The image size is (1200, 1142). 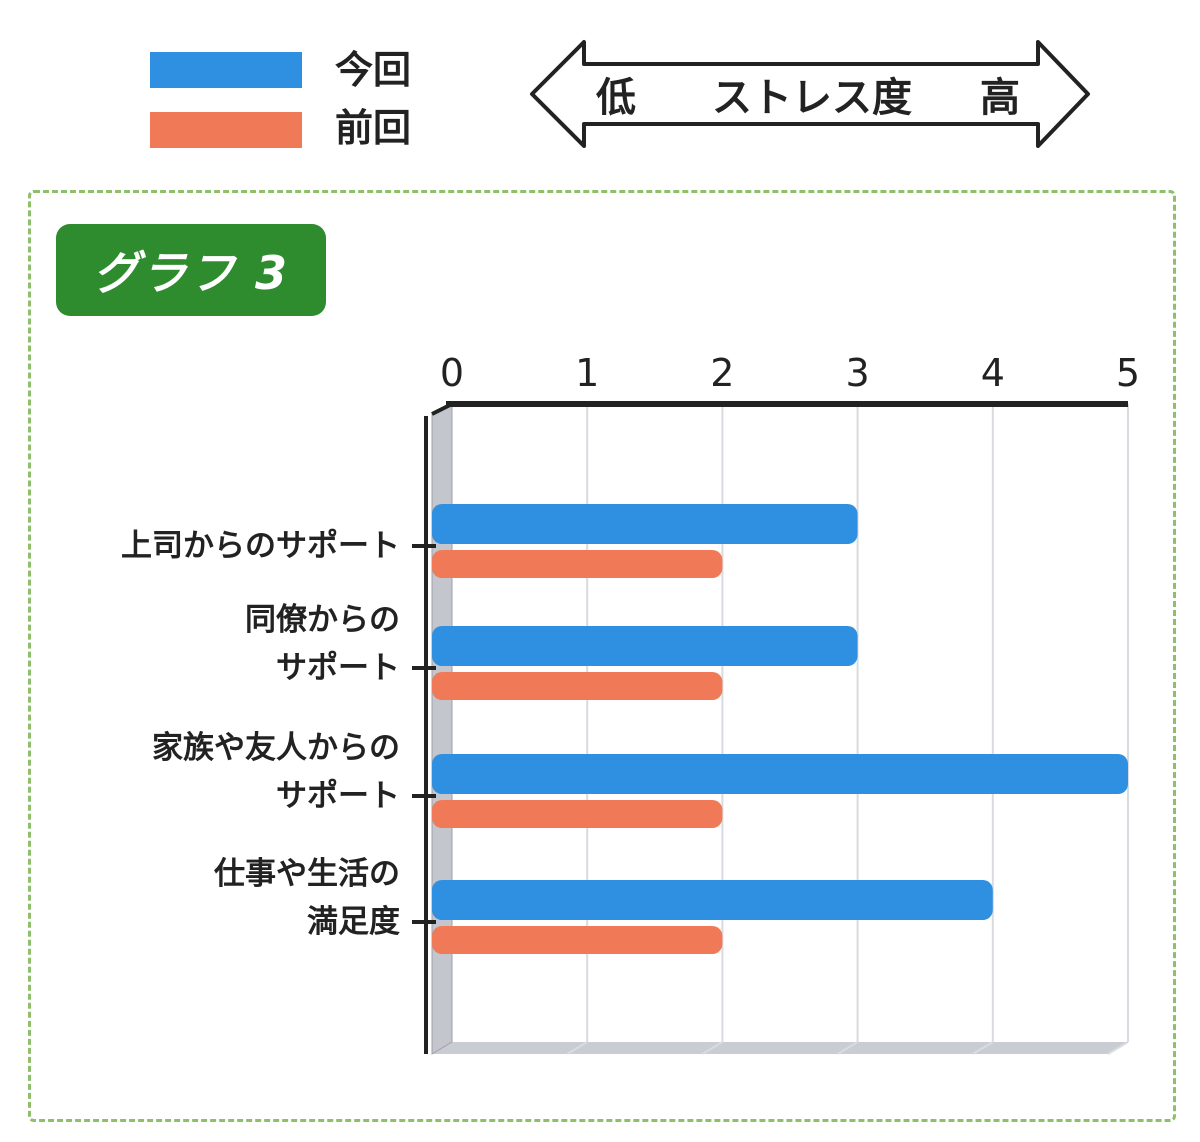 What do you see at coordinates (226, 130) in the screenshot?
I see `legend-swatch-previous` at bounding box center [226, 130].